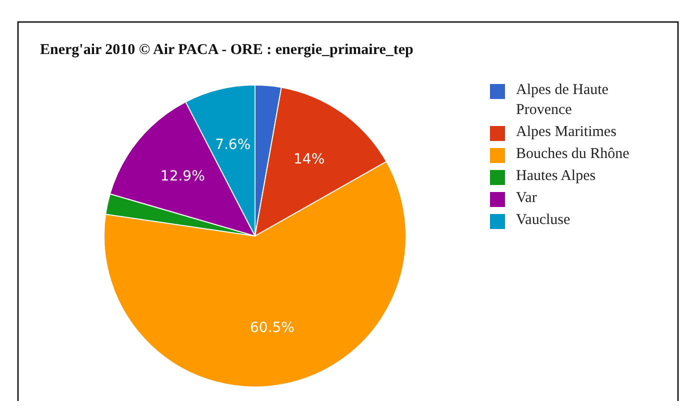 The height and width of the screenshot is (409, 689). I want to click on data-label: 60.5%, so click(272, 328).